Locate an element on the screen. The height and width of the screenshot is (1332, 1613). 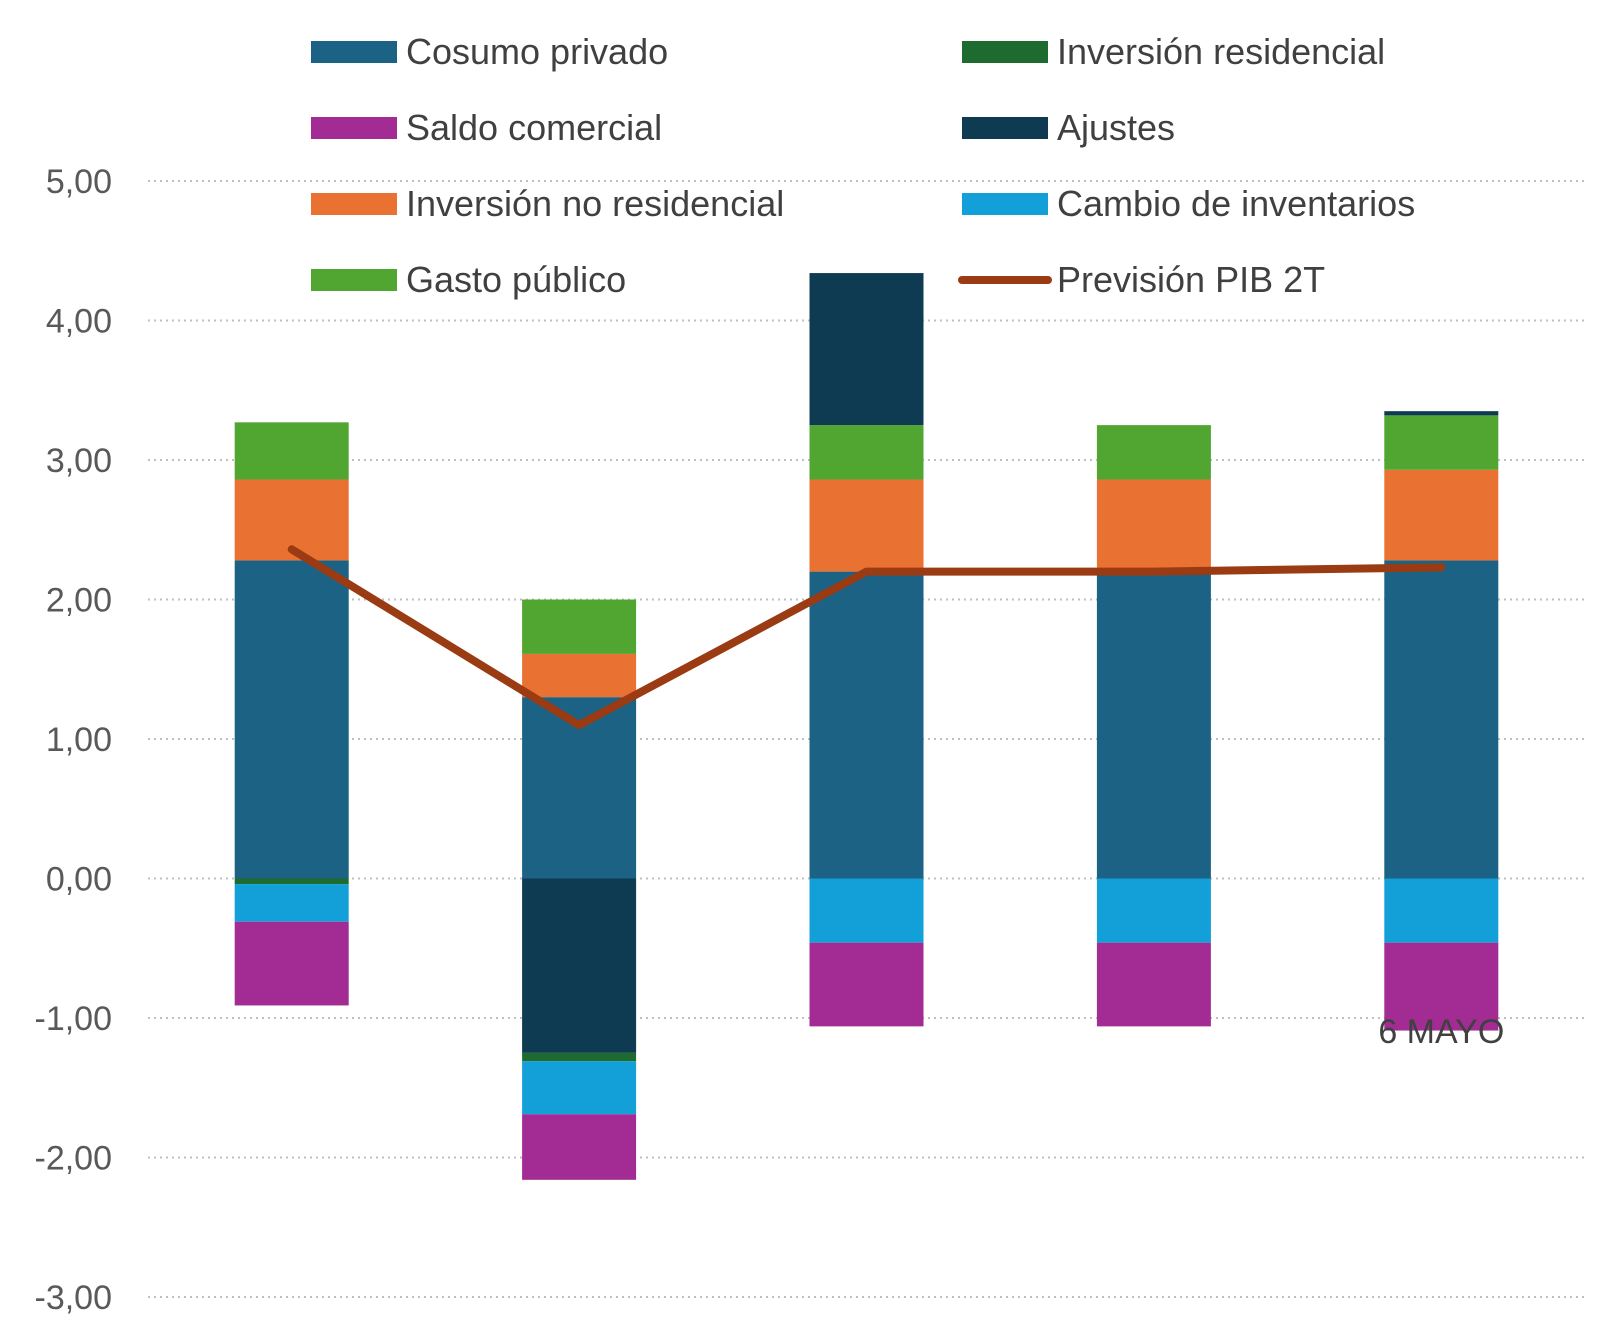
y-tick-label: -1,00 is located at coordinates (74, 1019).